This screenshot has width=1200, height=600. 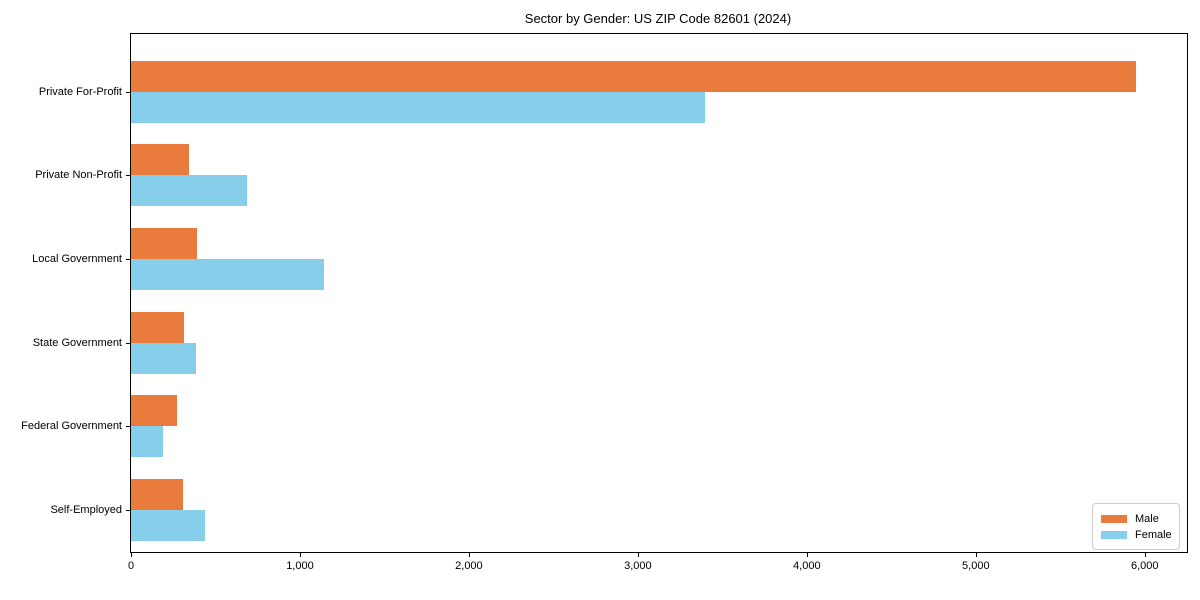 I want to click on bar-female-state-government, so click(x=164, y=358).